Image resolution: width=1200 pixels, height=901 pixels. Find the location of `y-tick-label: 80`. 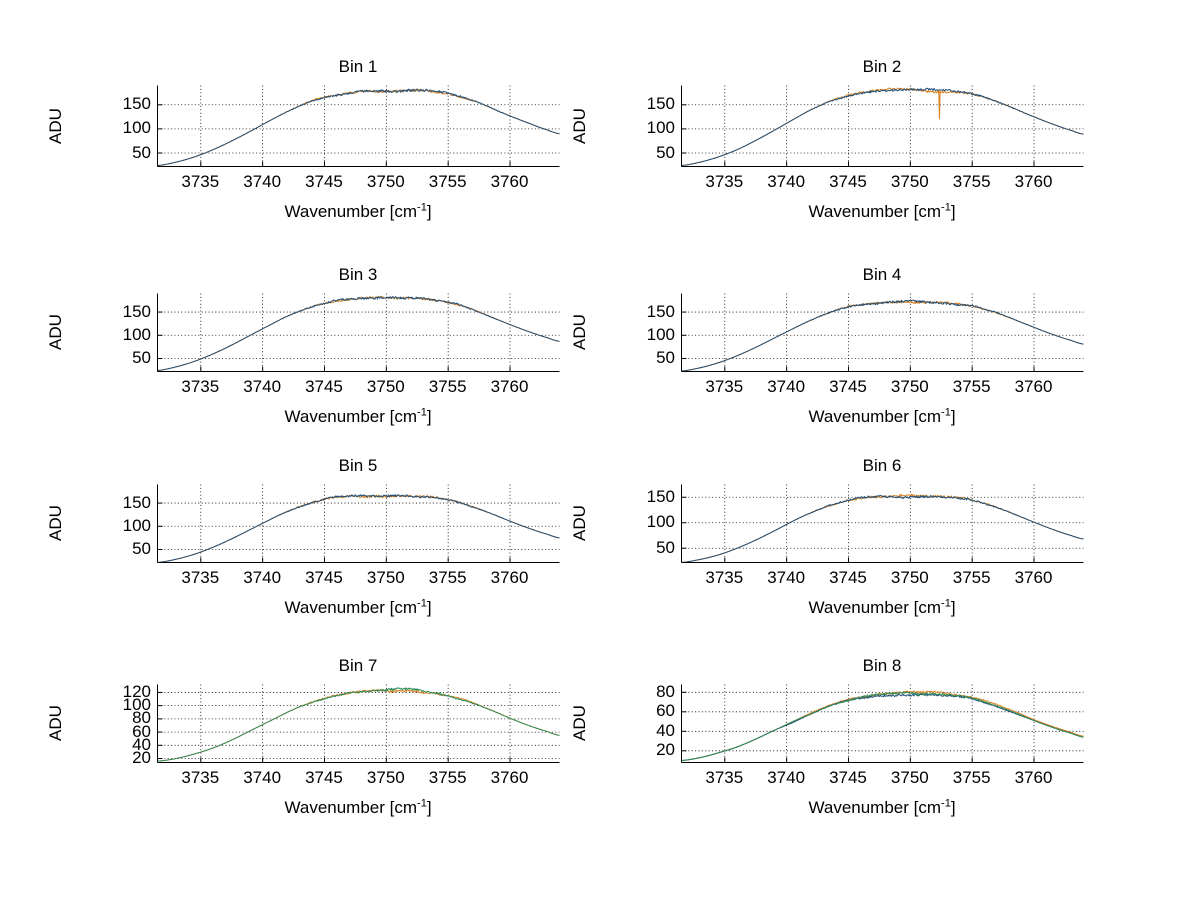

y-tick-label: 80 is located at coordinates (141, 718).